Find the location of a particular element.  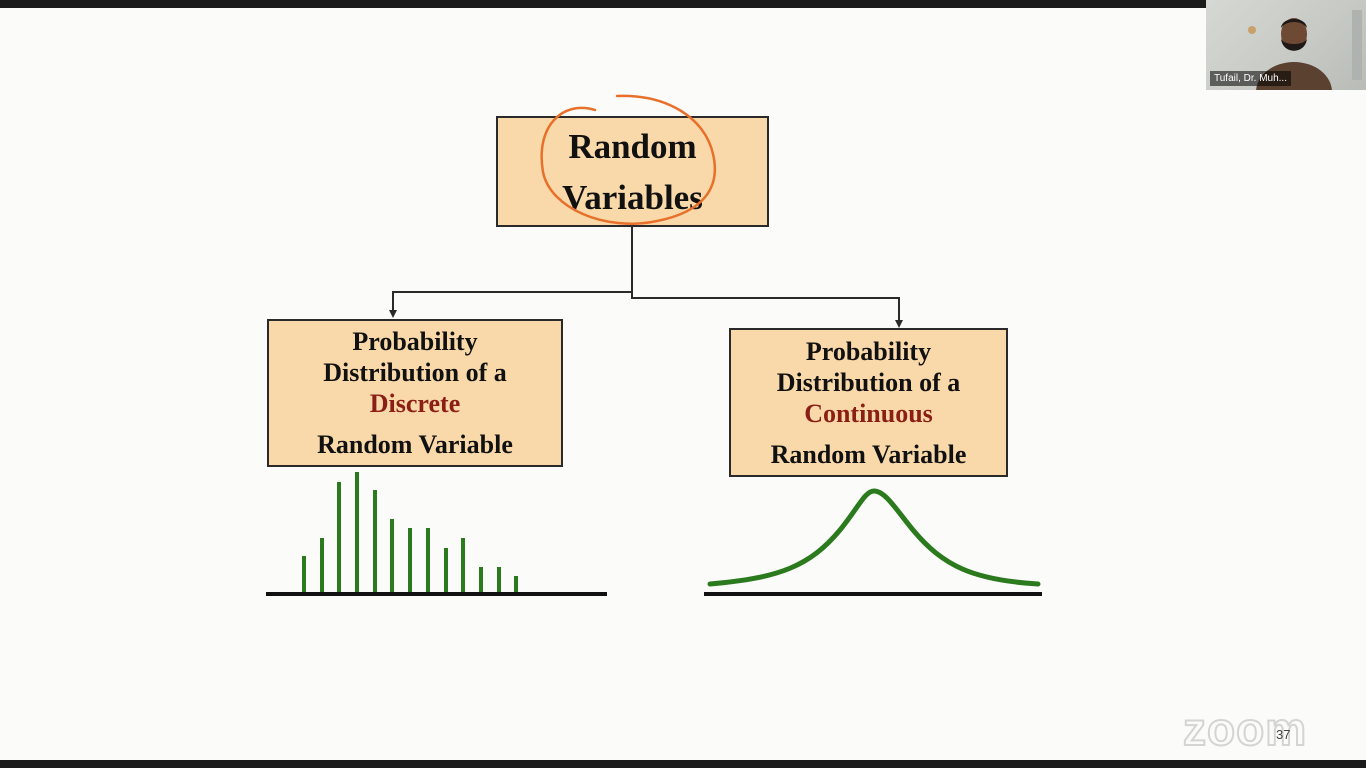

continuous-line-4: Random Variable is located at coordinates (868, 454).